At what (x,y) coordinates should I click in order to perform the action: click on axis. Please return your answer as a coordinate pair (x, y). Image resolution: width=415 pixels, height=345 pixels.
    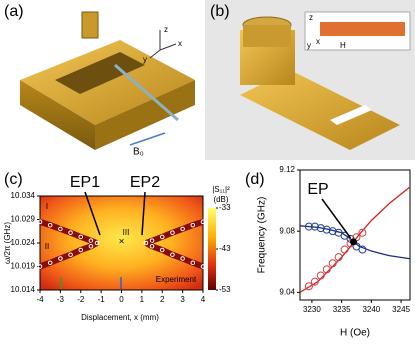
    Looking at the image, I should click on (155, 54).